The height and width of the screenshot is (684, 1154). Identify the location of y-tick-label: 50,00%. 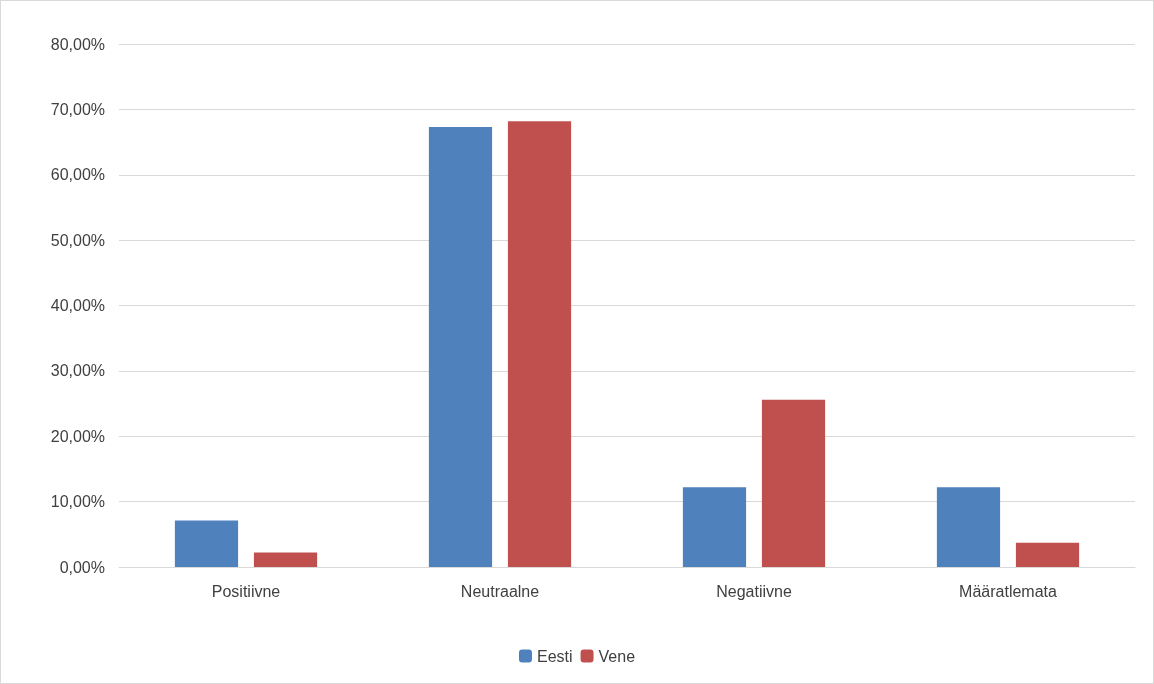
(77, 240).